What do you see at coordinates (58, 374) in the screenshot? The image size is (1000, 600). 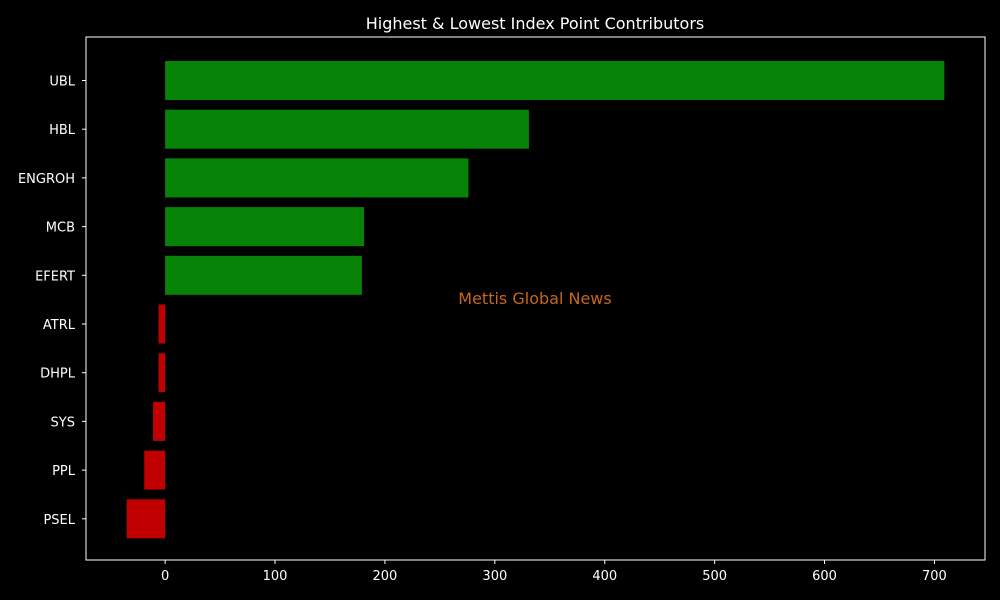 I see `y-tick-label: DHPL` at bounding box center [58, 374].